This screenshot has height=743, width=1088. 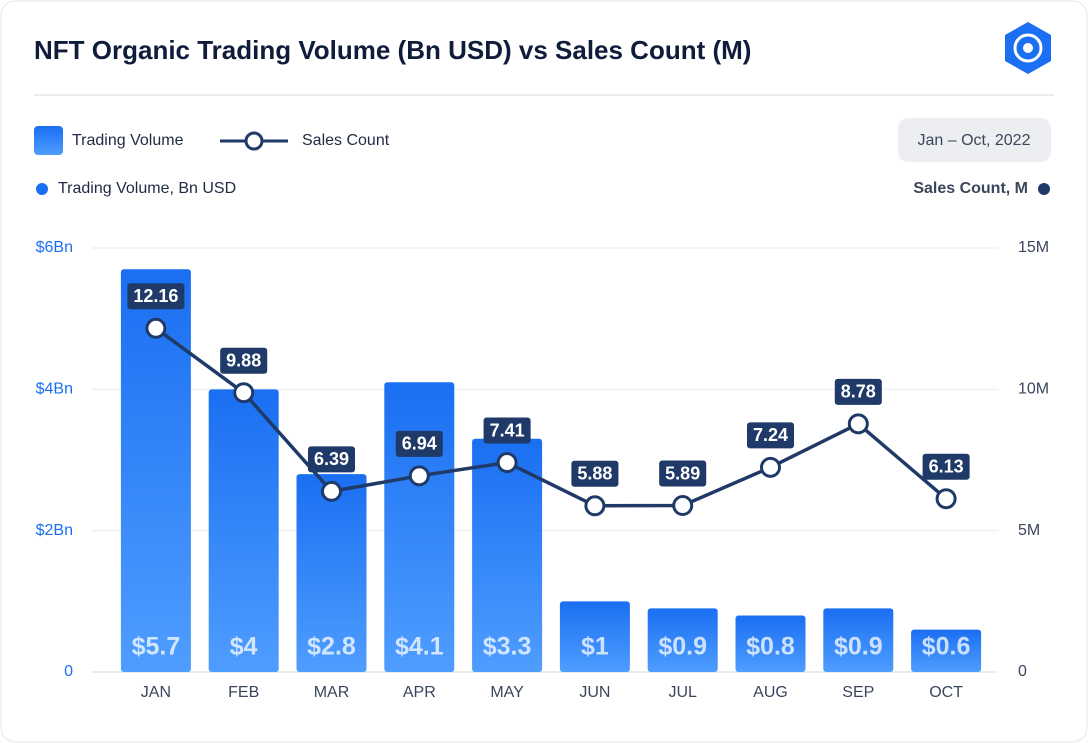 What do you see at coordinates (156, 647) in the screenshot?
I see `bar-value-label: $5.7` at bounding box center [156, 647].